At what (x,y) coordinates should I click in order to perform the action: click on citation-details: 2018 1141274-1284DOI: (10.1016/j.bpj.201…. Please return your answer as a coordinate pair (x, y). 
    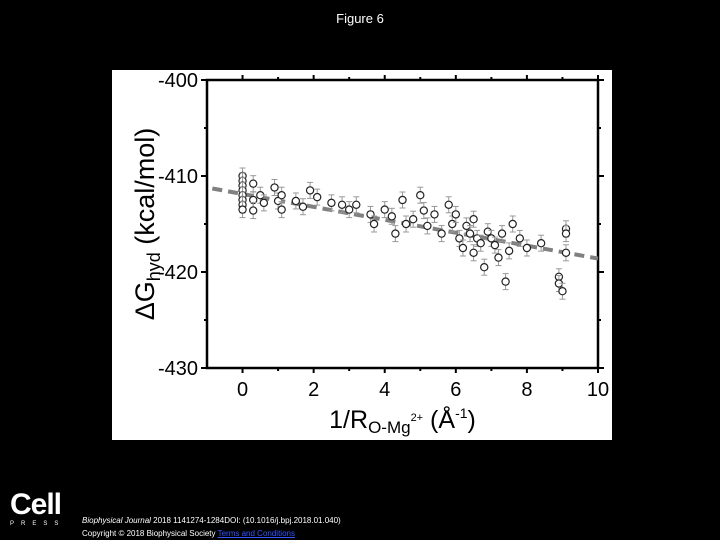
    Looking at the image, I should click on (245, 520).